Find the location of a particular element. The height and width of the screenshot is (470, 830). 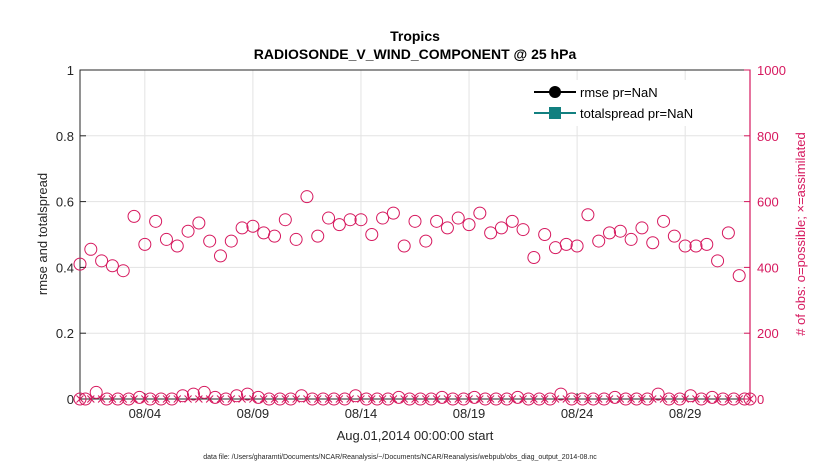

y-right-tick-label: 0 is located at coordinates (760, 399).